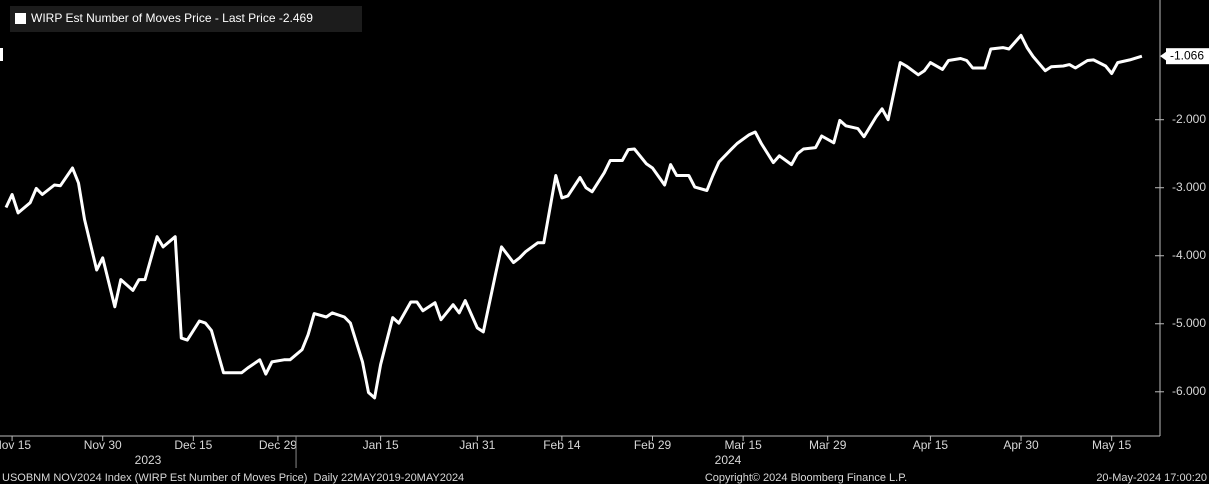  What do you see at coordinates (728, 460) in the screenshot?
I see `year-label: 2024` at bounding box center [728, 460].